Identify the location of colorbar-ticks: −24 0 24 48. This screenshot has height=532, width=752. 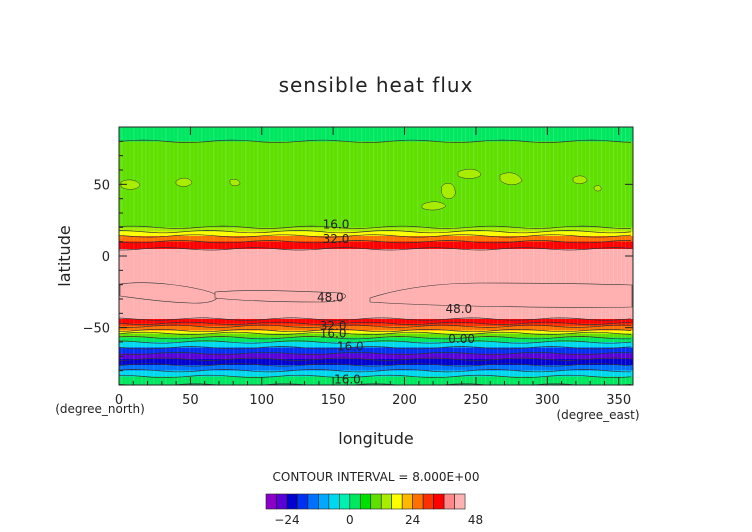
(378, 520).